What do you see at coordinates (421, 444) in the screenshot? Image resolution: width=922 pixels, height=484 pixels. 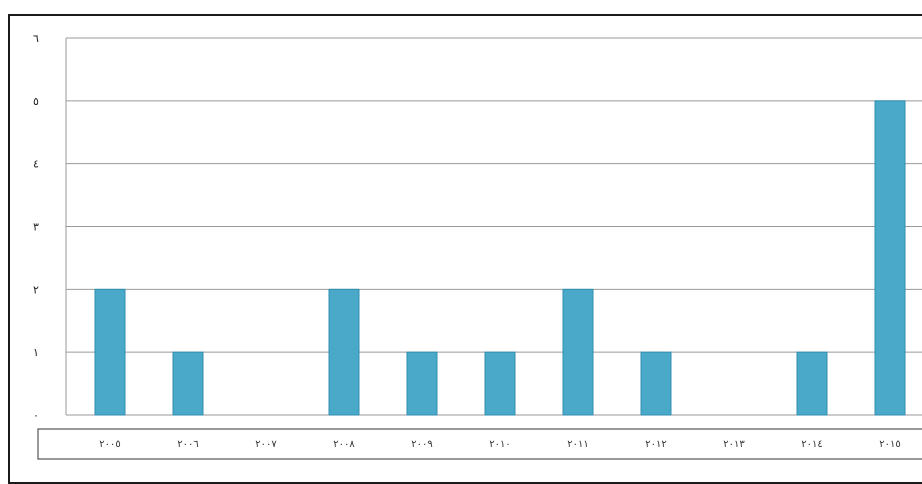 I see `x-tick-label: ٢٠٠٩` at bounding box center [421, 444].